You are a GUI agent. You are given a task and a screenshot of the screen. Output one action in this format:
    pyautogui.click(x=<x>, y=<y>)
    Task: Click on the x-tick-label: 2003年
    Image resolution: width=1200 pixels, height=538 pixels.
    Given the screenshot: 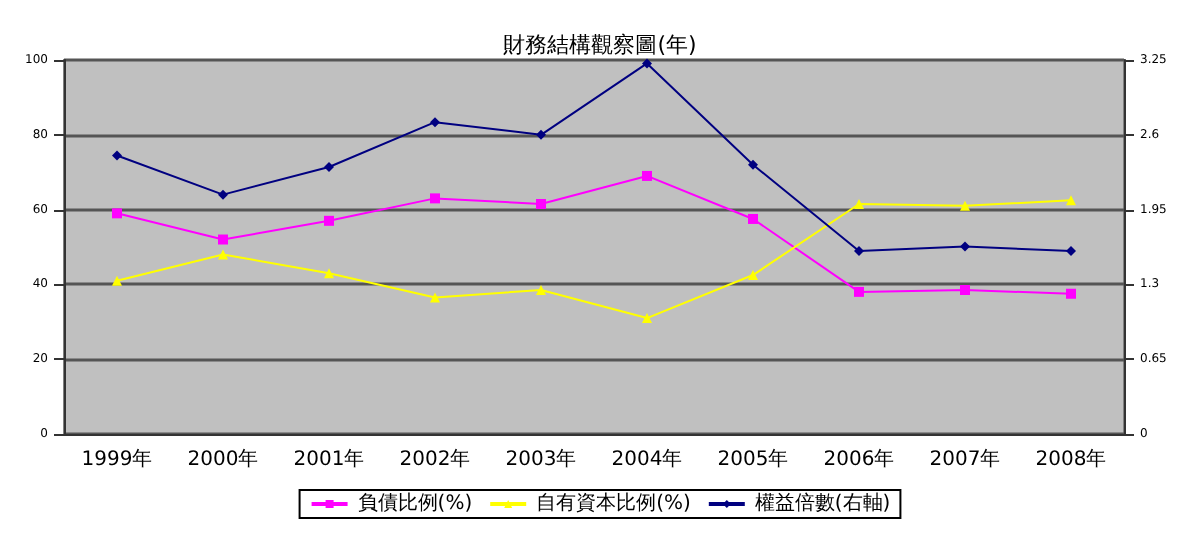 What is the action you would take?
    pyautogui.click(x=541, y=459)
    